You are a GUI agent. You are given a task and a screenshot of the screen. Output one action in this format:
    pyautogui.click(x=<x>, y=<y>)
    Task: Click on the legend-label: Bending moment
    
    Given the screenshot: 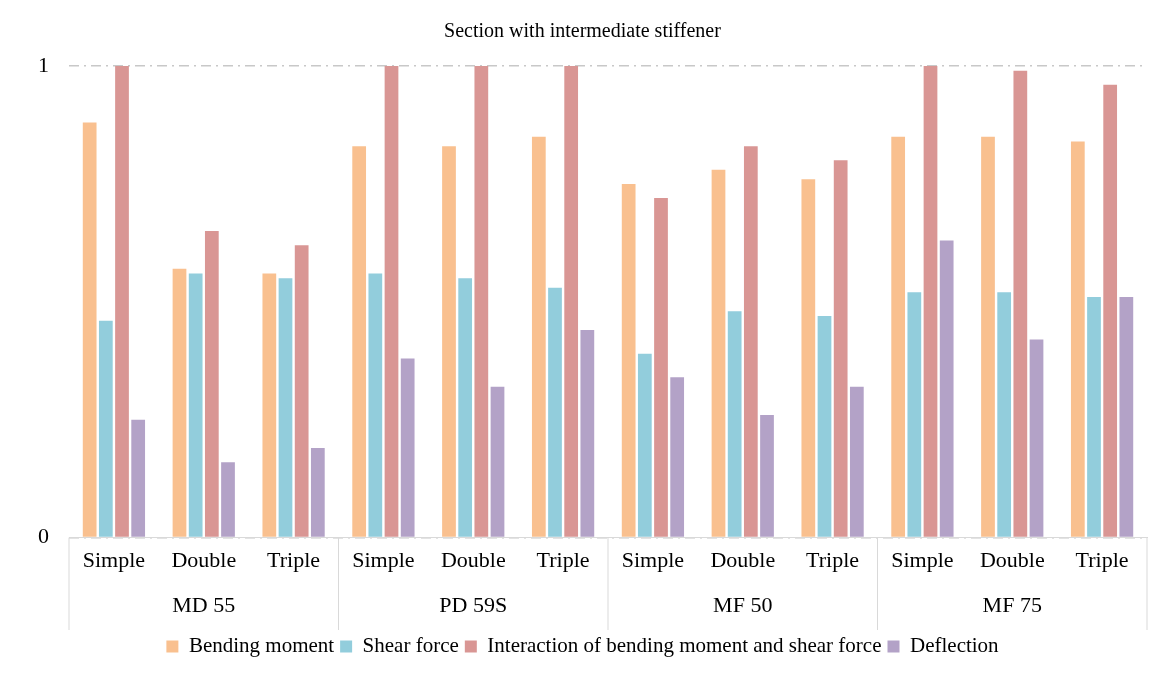 What is the action you would take?
    pyautogui.click(x=261, y=645)
    